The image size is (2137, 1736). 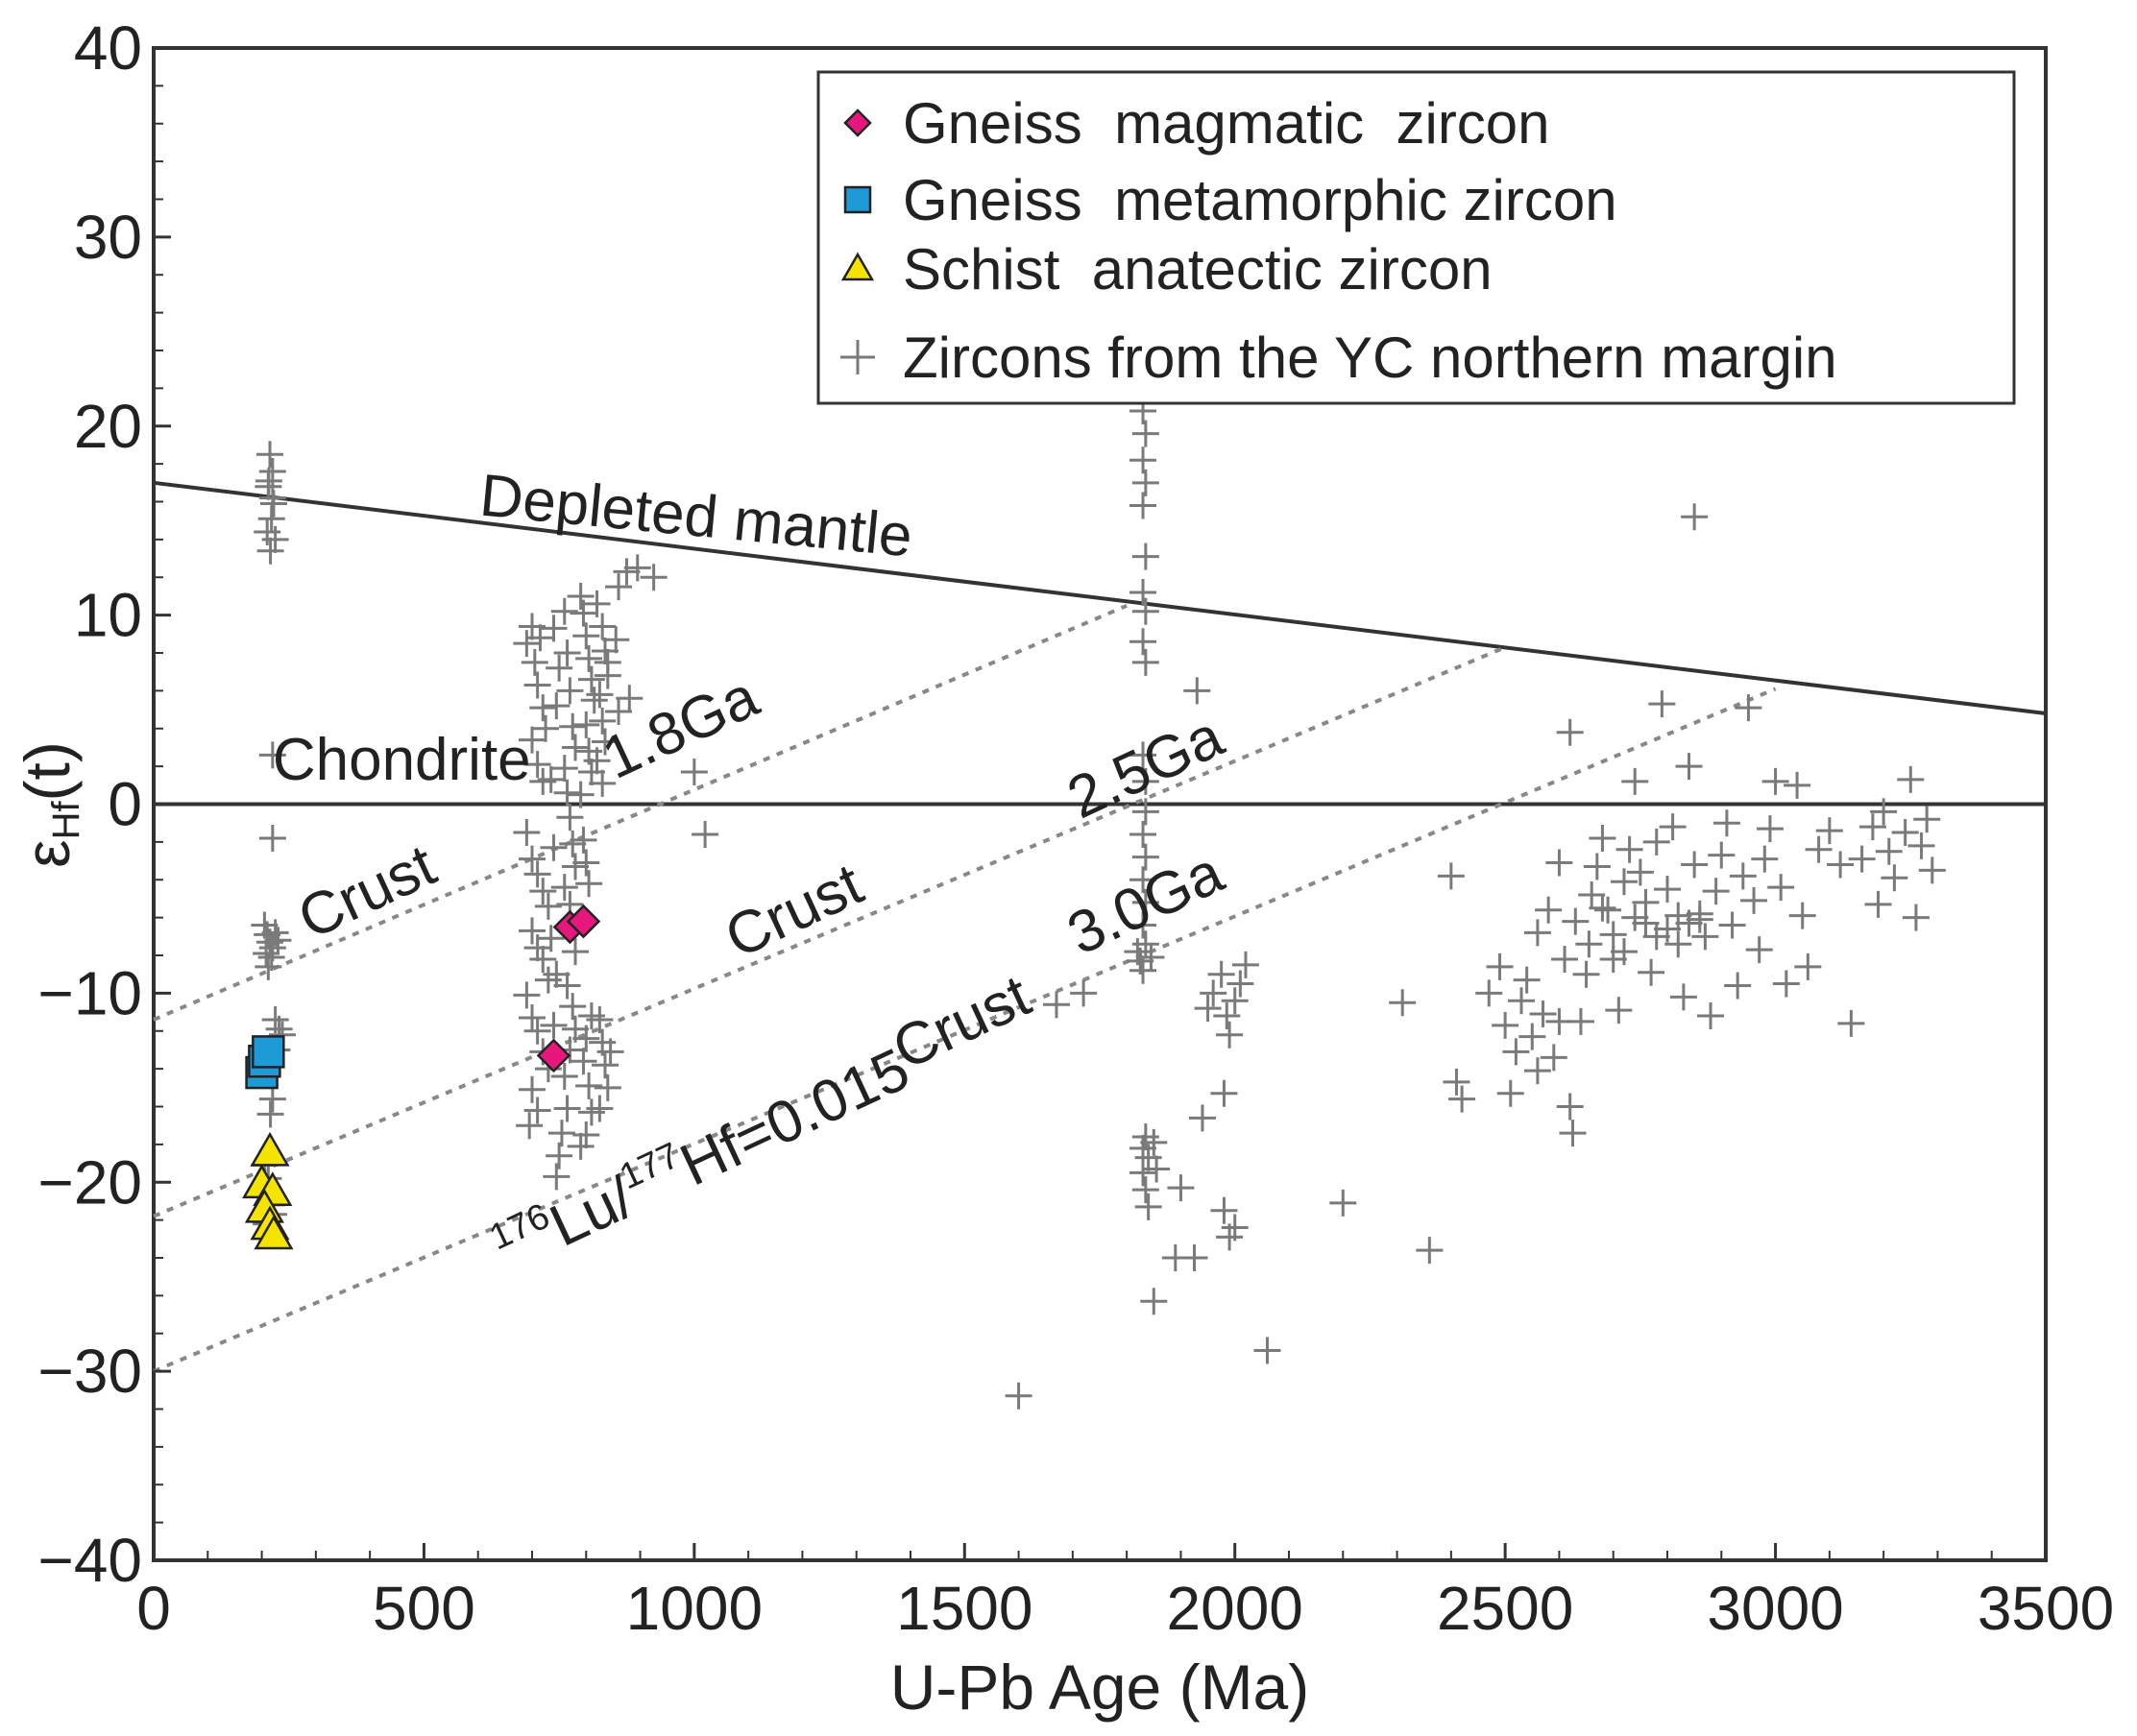 I want to click on y-tick-label: −20, so click(x=89, y=1182).